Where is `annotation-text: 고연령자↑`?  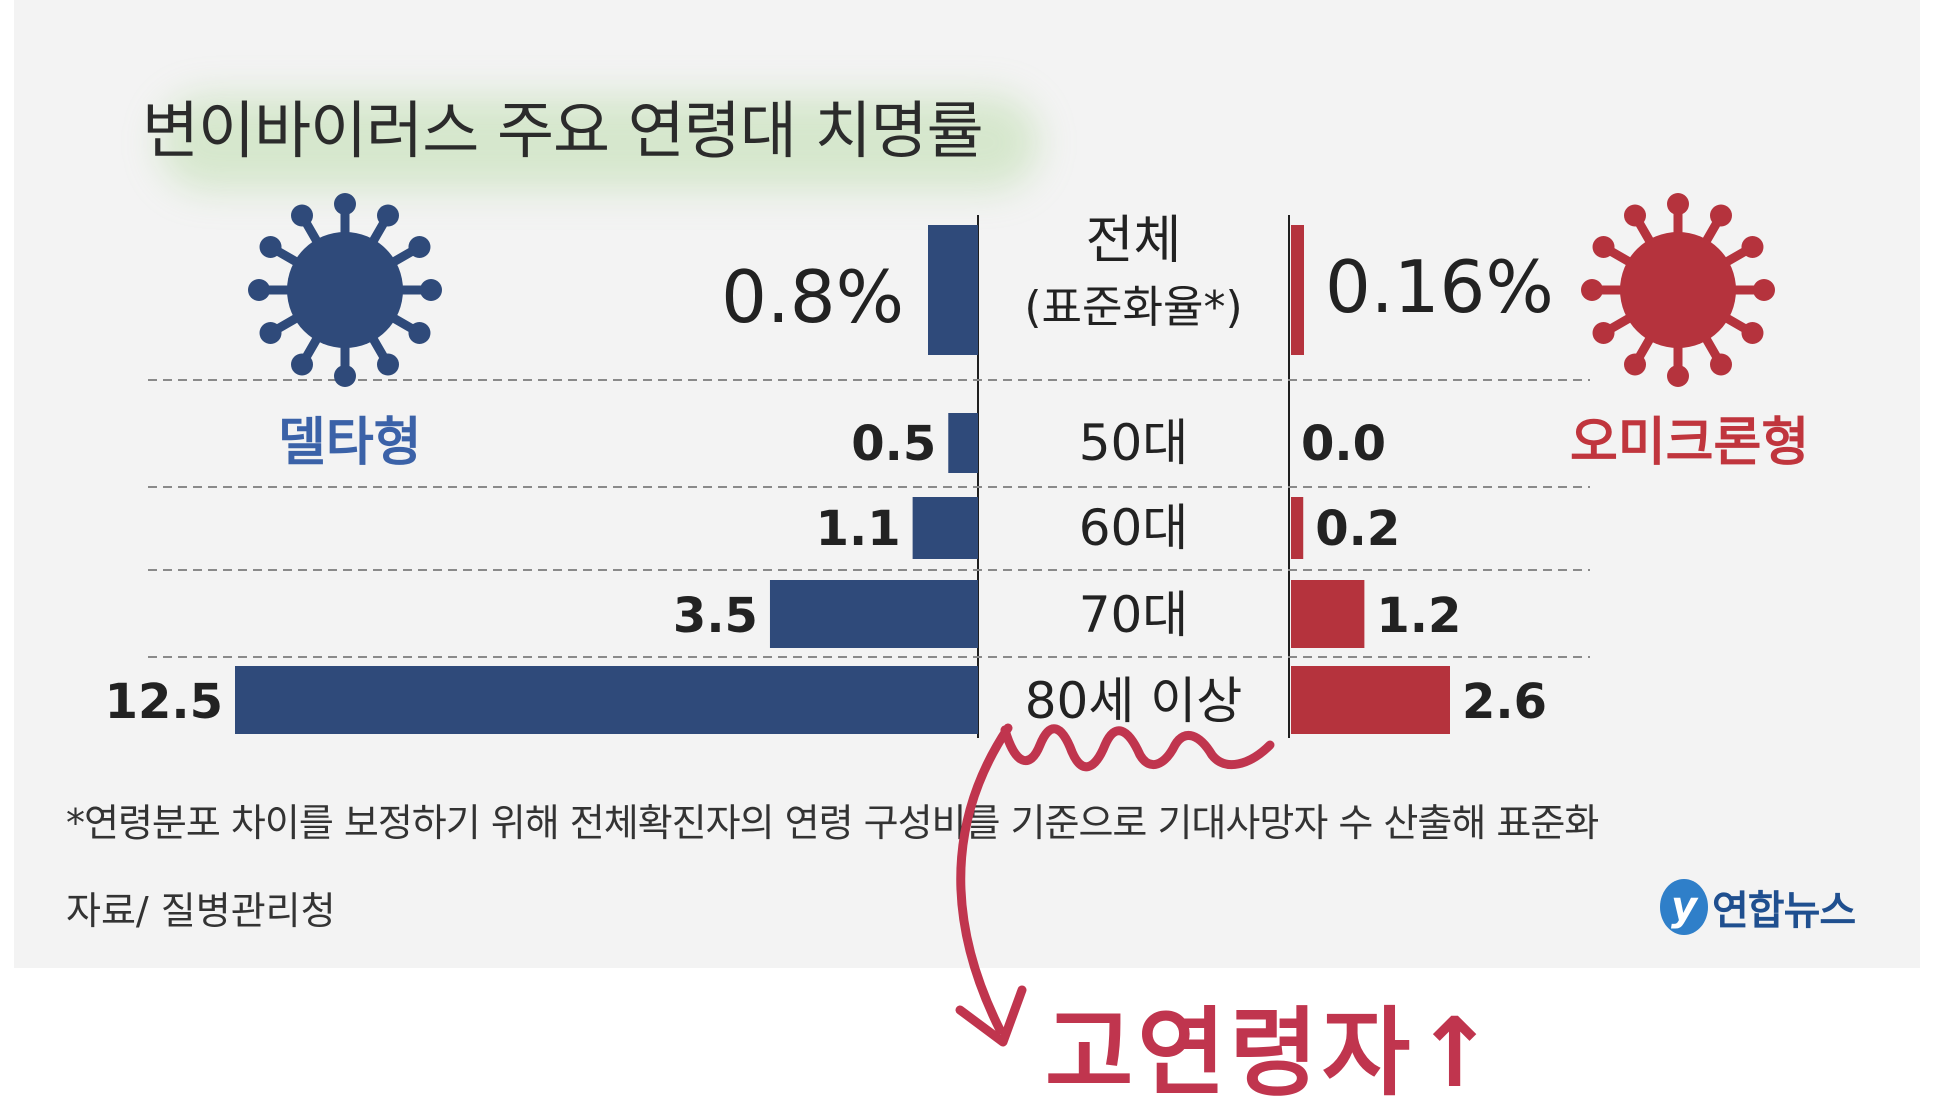 annotation-text: 고연령자↑ is located at coordinates (1272, 1053).